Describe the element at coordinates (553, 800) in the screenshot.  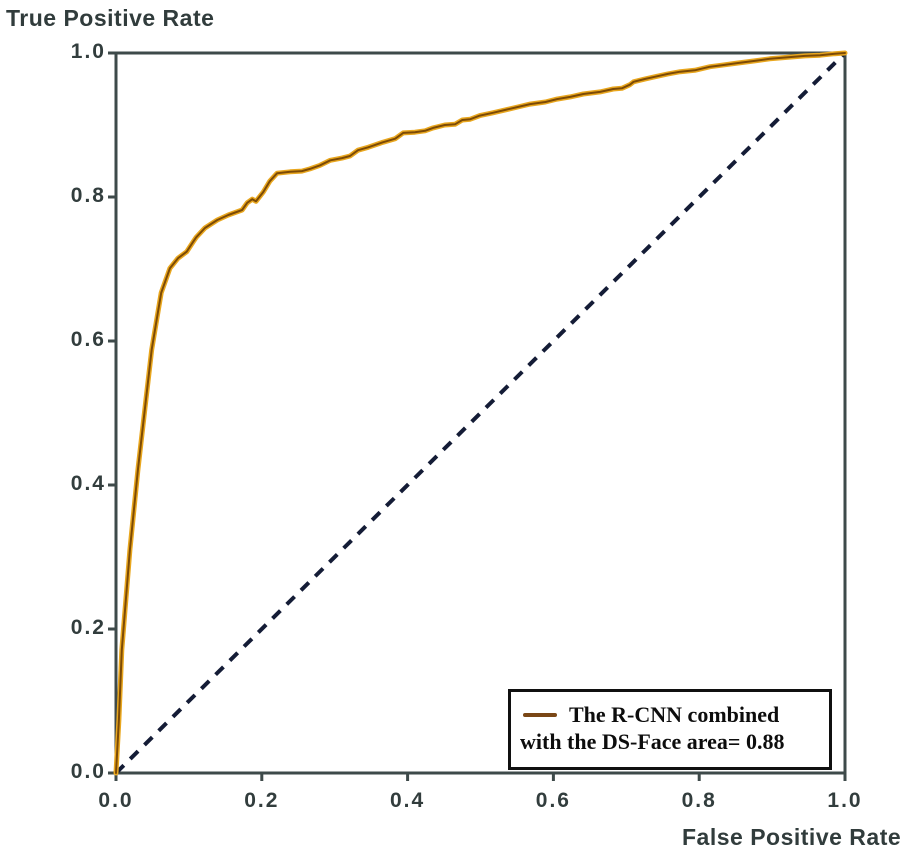
I see `x-tick-label: 0.6` at that location.